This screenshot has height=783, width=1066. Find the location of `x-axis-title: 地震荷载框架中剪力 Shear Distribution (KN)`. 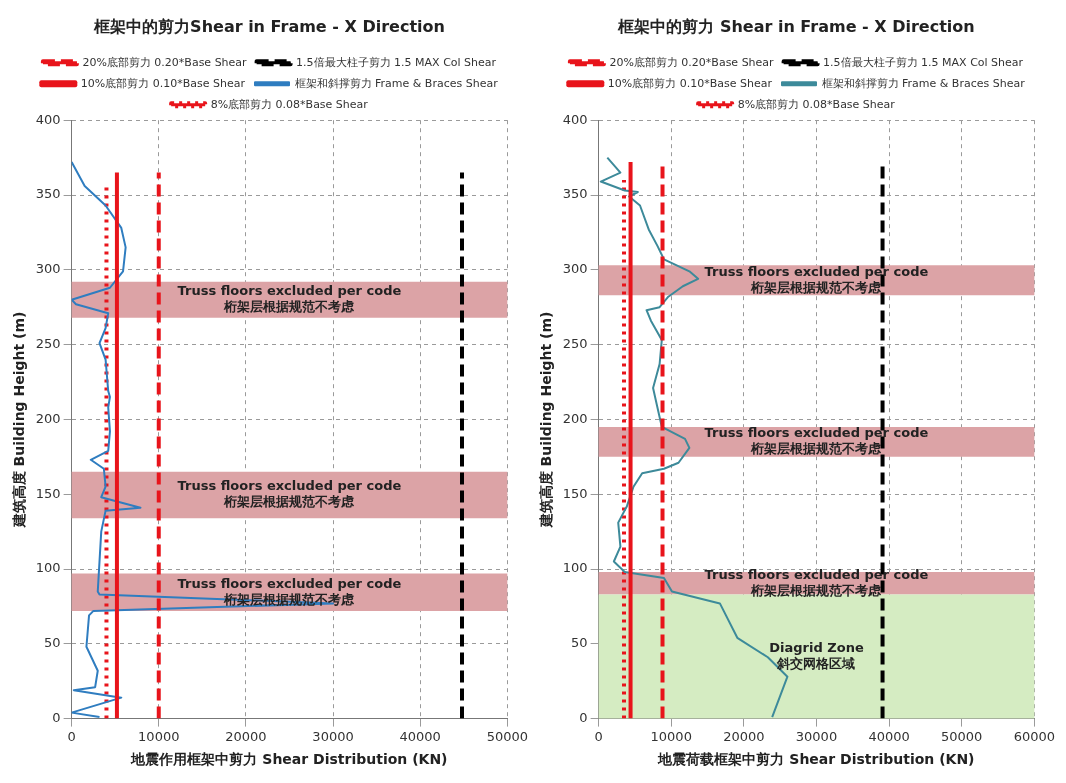

x-axis-title: 地震荷载框架中剪力 Shear Distribution (KN) is located at coordinates (816, 759).